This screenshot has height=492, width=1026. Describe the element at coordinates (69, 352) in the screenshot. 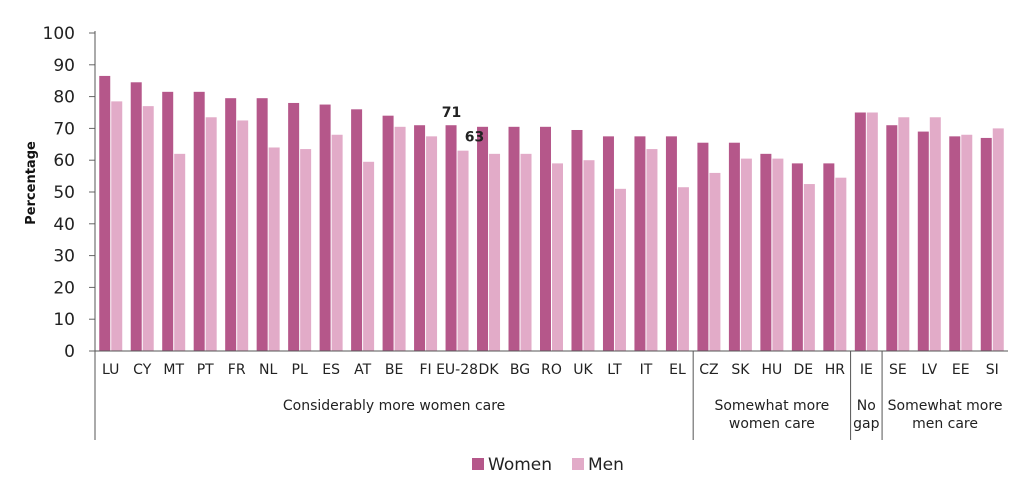

I see `y-tick-label: 0` at that location.